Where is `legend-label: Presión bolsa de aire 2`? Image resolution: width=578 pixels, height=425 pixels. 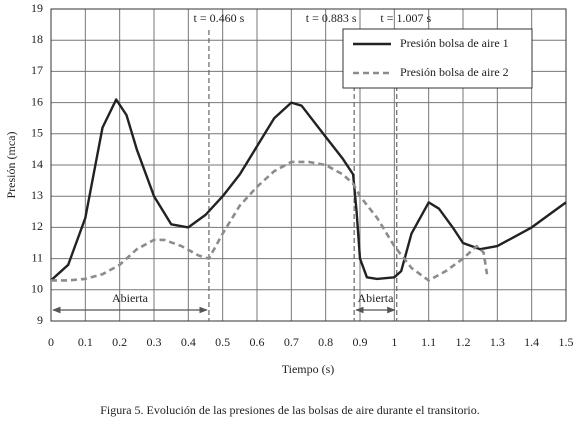 legend-label: Presión bolsa de aire 2 is located at coordinates (454, 72).